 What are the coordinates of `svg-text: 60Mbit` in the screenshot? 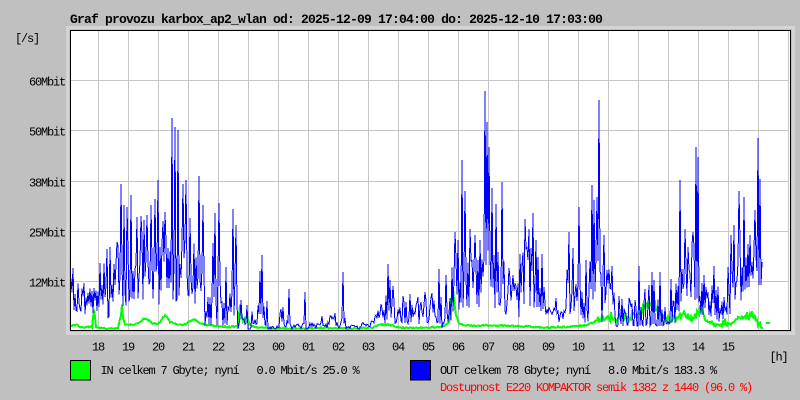 It's located at (47, 83).